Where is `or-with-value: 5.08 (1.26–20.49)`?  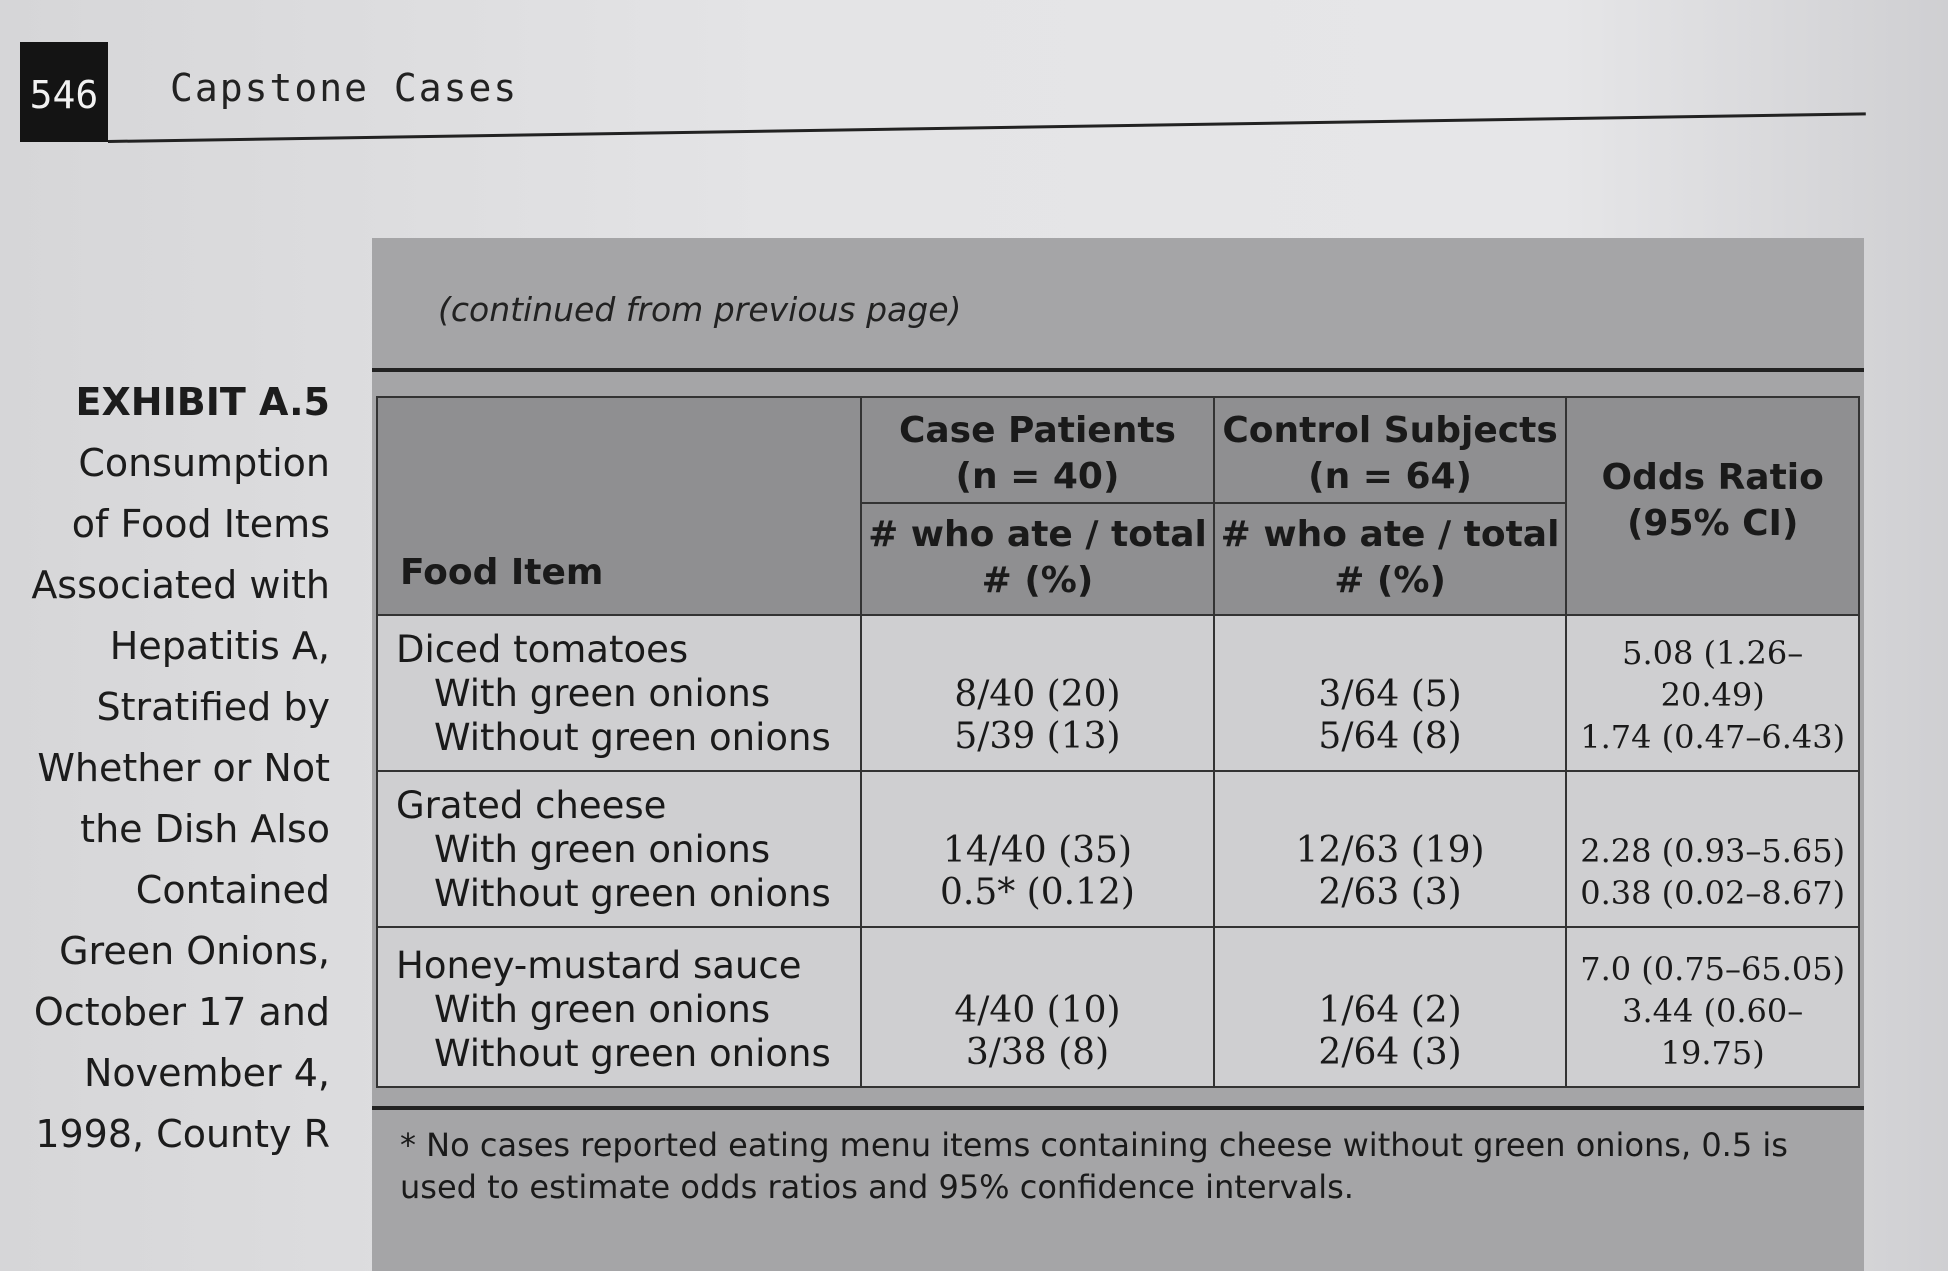 or-with-value: 5.08 (1.26–20.49) is located at coordinates (1713, 674).